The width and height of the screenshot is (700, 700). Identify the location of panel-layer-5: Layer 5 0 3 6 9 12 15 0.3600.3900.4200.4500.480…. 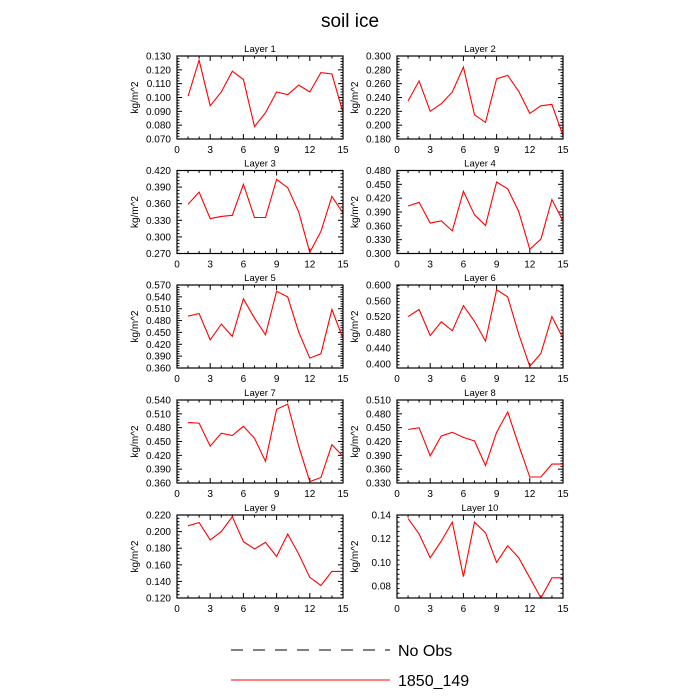
(239, 329).